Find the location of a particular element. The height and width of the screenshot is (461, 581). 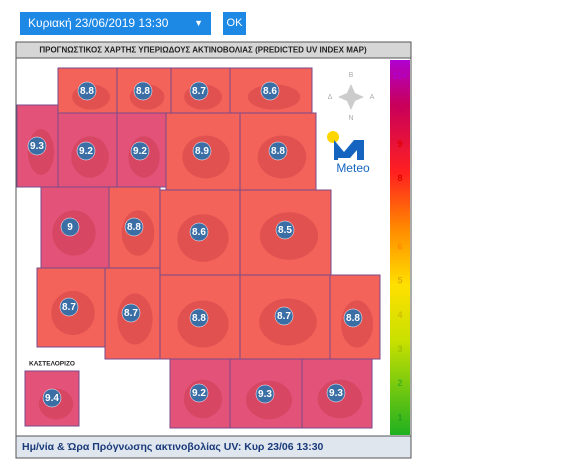

scale-label: 4 is located at coordinates (399, 315).